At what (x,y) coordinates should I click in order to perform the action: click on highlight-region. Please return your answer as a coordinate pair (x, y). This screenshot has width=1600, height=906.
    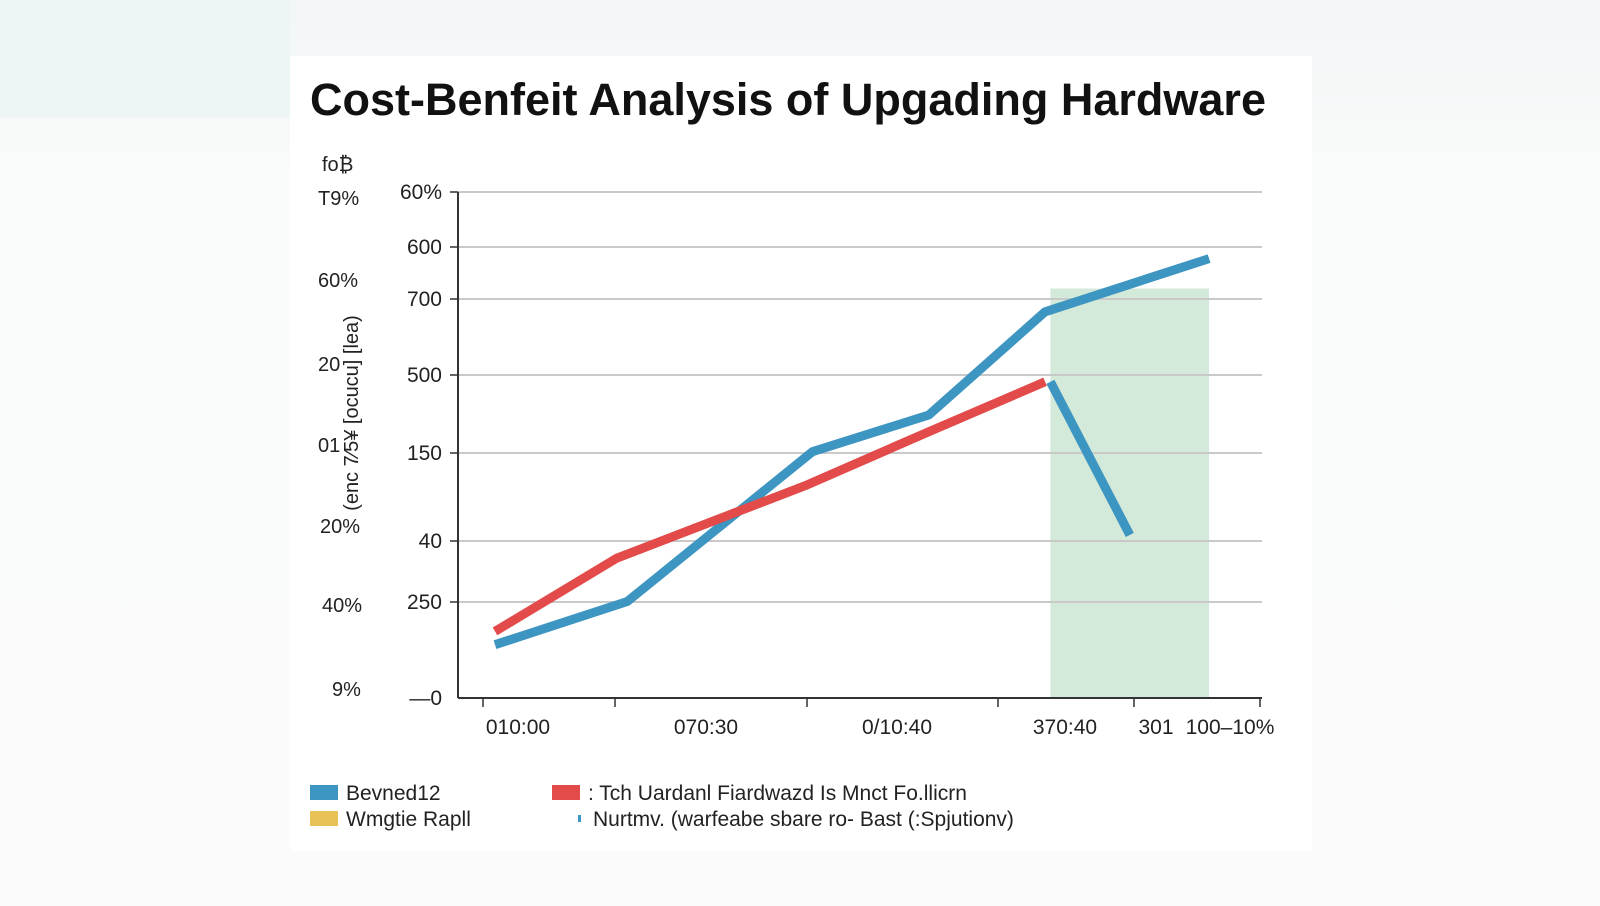
    Looking at the image, I should click on (1130, 493).